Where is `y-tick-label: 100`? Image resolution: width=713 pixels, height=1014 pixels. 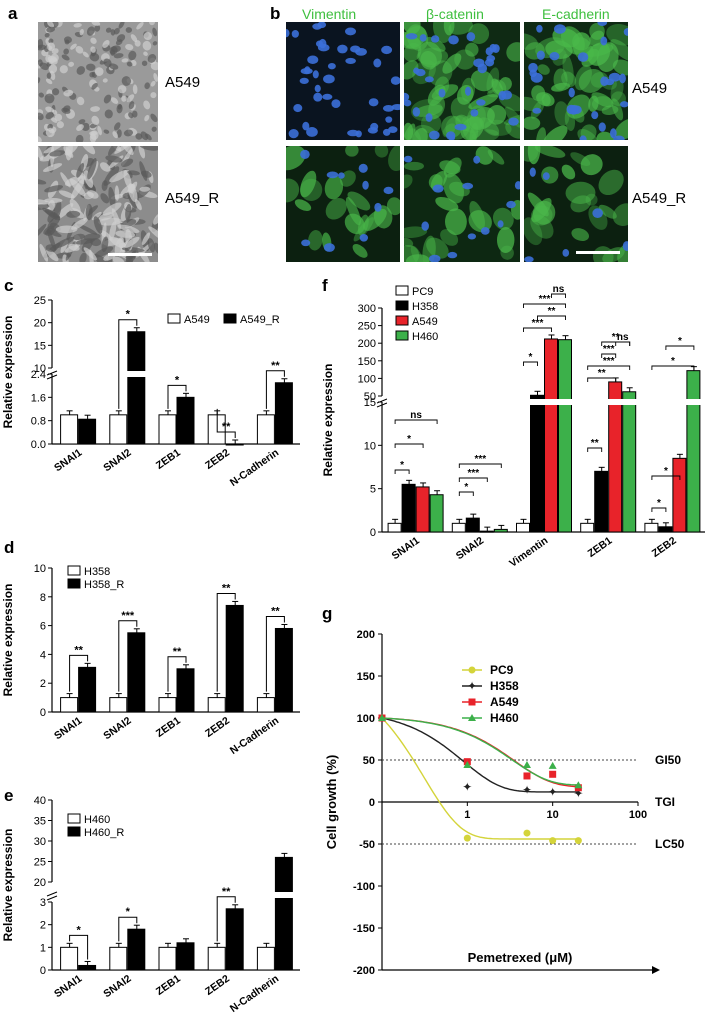
y-tick-label: 100 is located at coordinates (366, 719).